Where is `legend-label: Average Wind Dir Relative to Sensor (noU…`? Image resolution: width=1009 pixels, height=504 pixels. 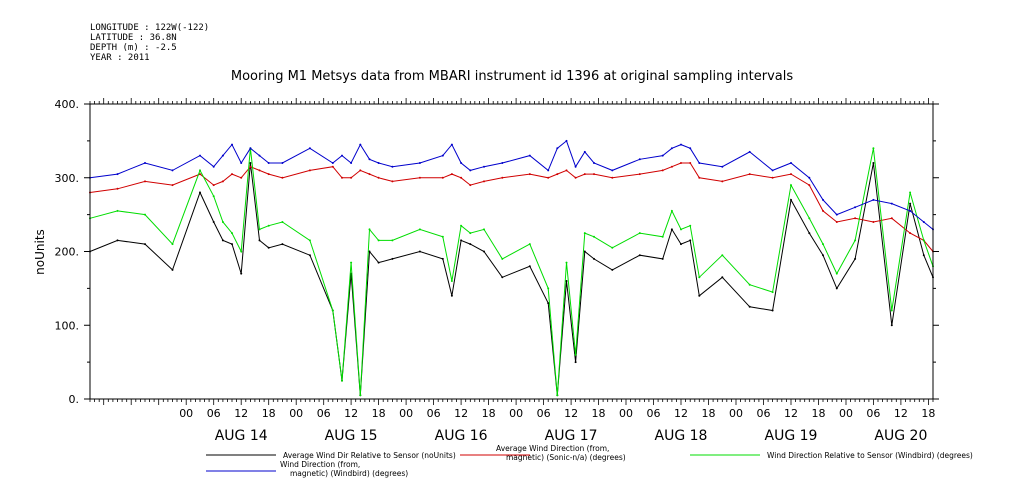
legend-label: Average Wind Dir Relative to Sensor (noU… is located at coordinates (369, 455).